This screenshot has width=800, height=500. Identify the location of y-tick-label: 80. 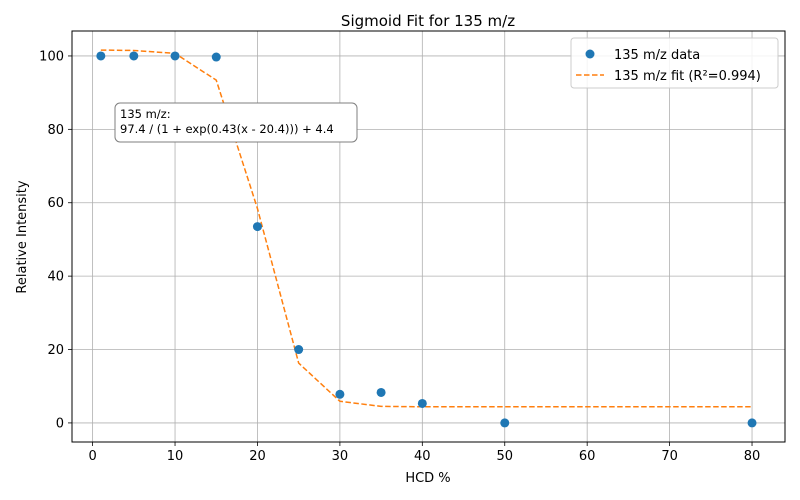
(55, 130).